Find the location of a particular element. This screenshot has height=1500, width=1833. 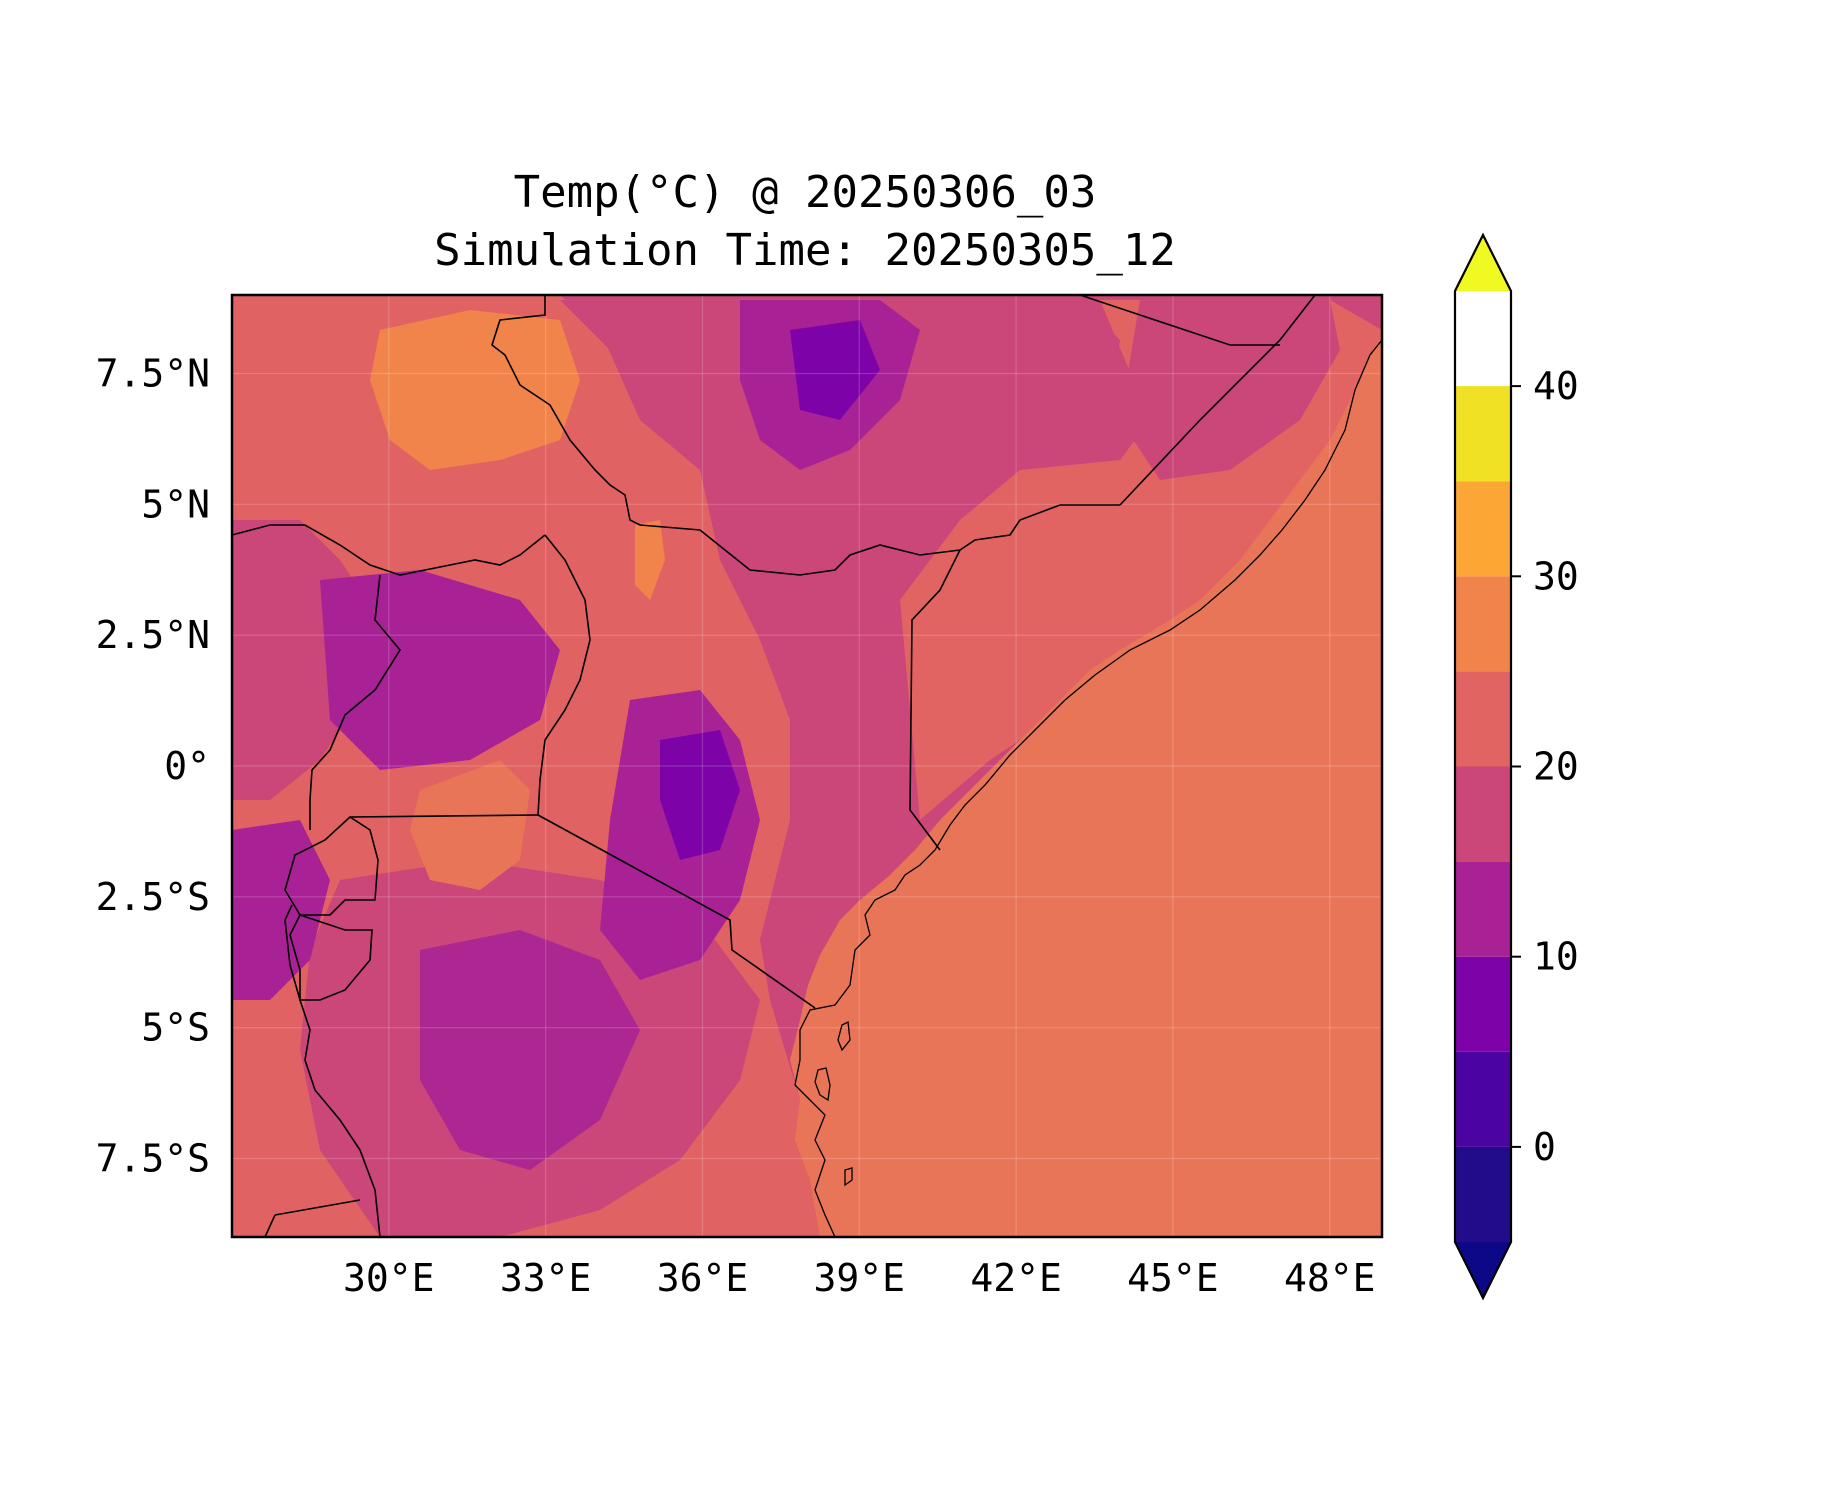

lat-tick-label: 2.5°S is located at coordinates (153, 897).